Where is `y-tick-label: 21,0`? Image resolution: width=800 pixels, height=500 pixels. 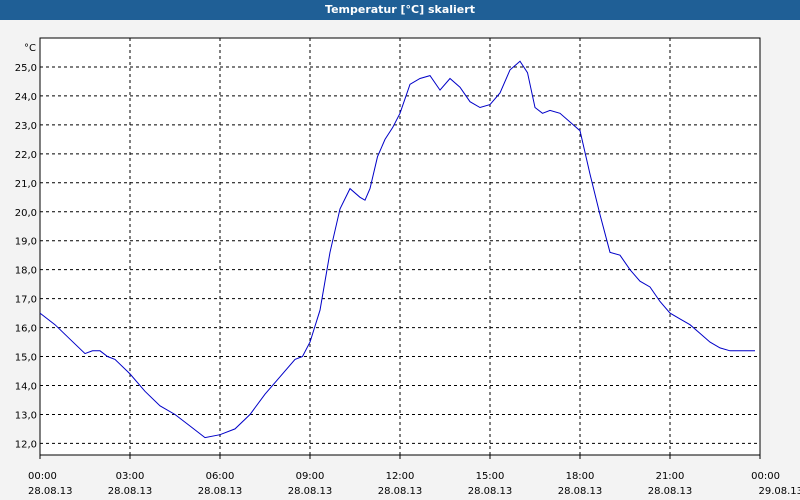 y-tick-label: 21,0 is located at coordinates (26, 184).